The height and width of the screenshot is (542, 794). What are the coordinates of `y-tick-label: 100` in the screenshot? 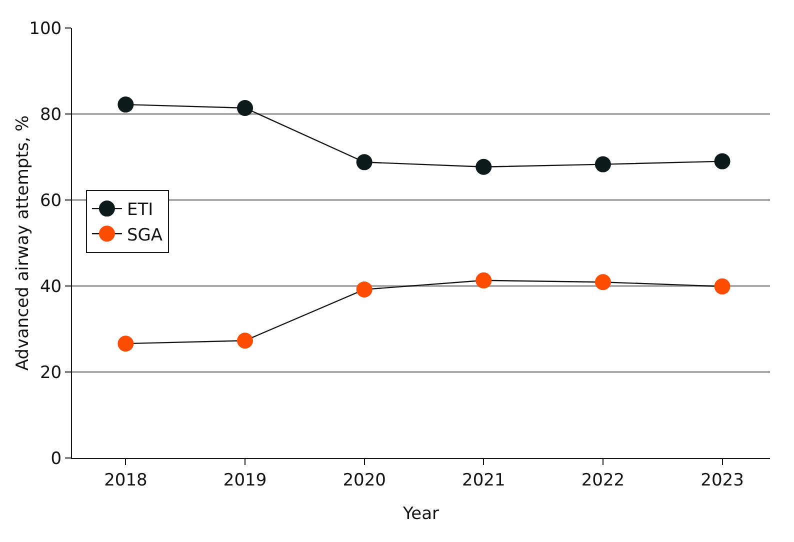 It's located at (45, 28).